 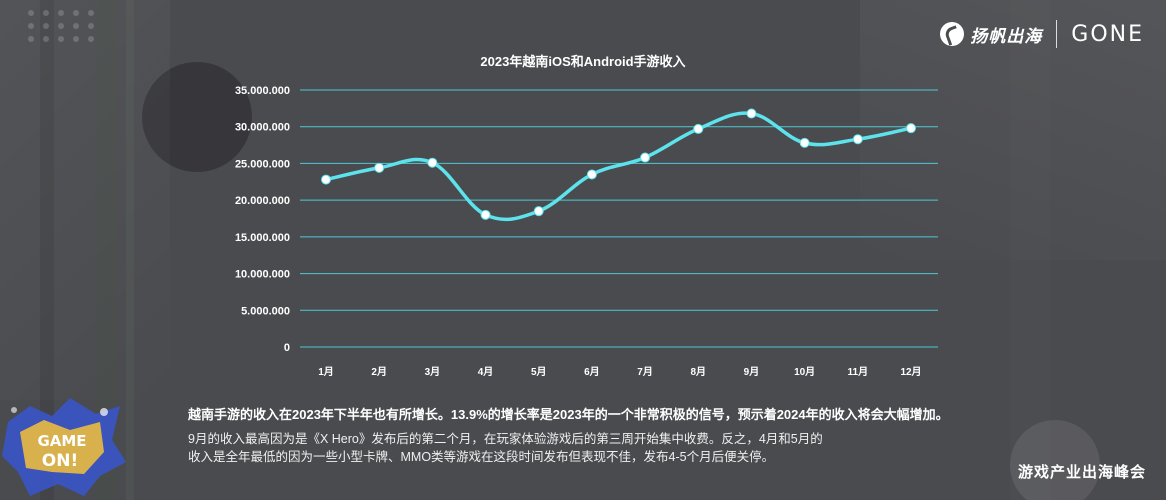 I want to click on x-tick-label: 7月, so click(x=645, y=372).